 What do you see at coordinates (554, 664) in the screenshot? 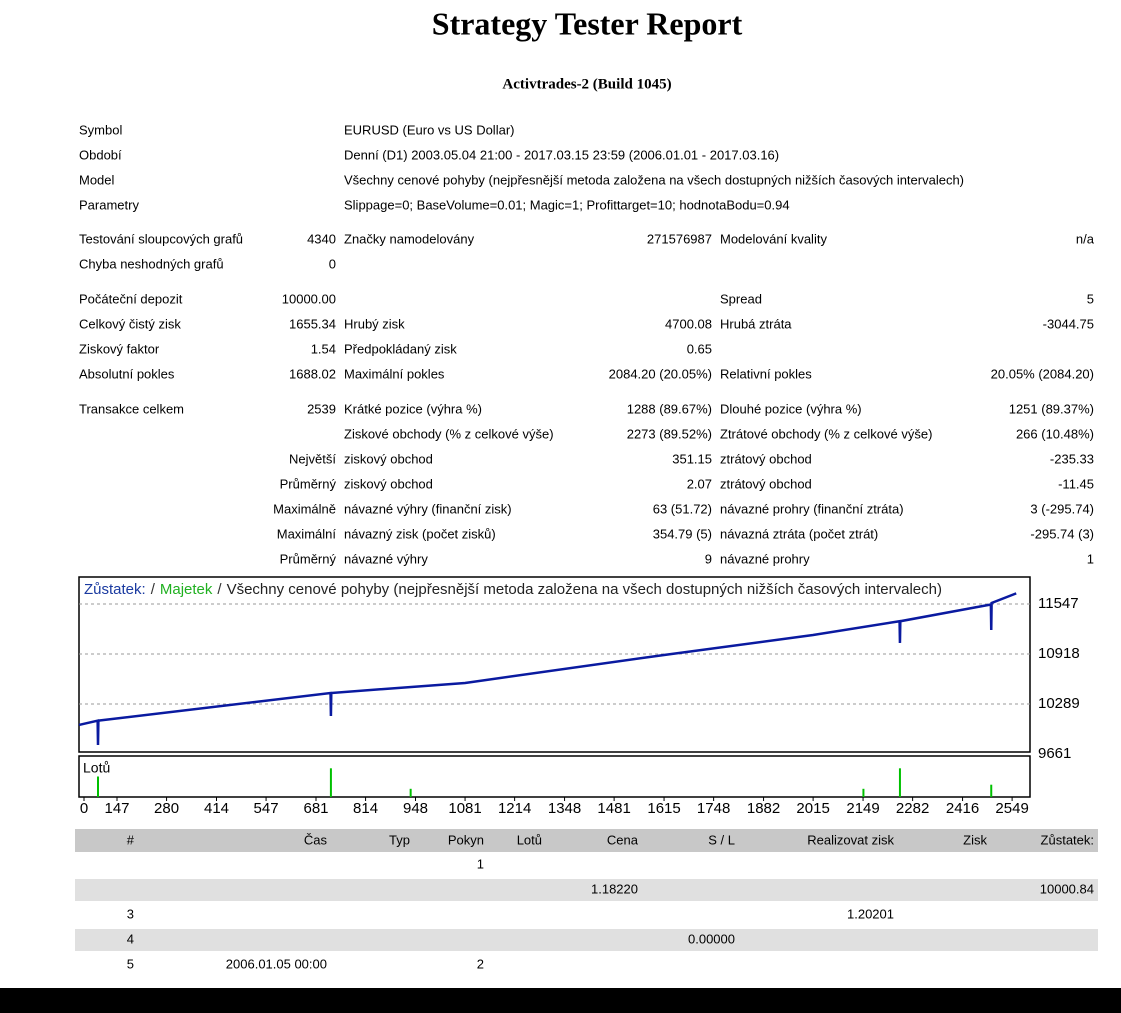
I see `chart-box` at bounding box center [554, 664].